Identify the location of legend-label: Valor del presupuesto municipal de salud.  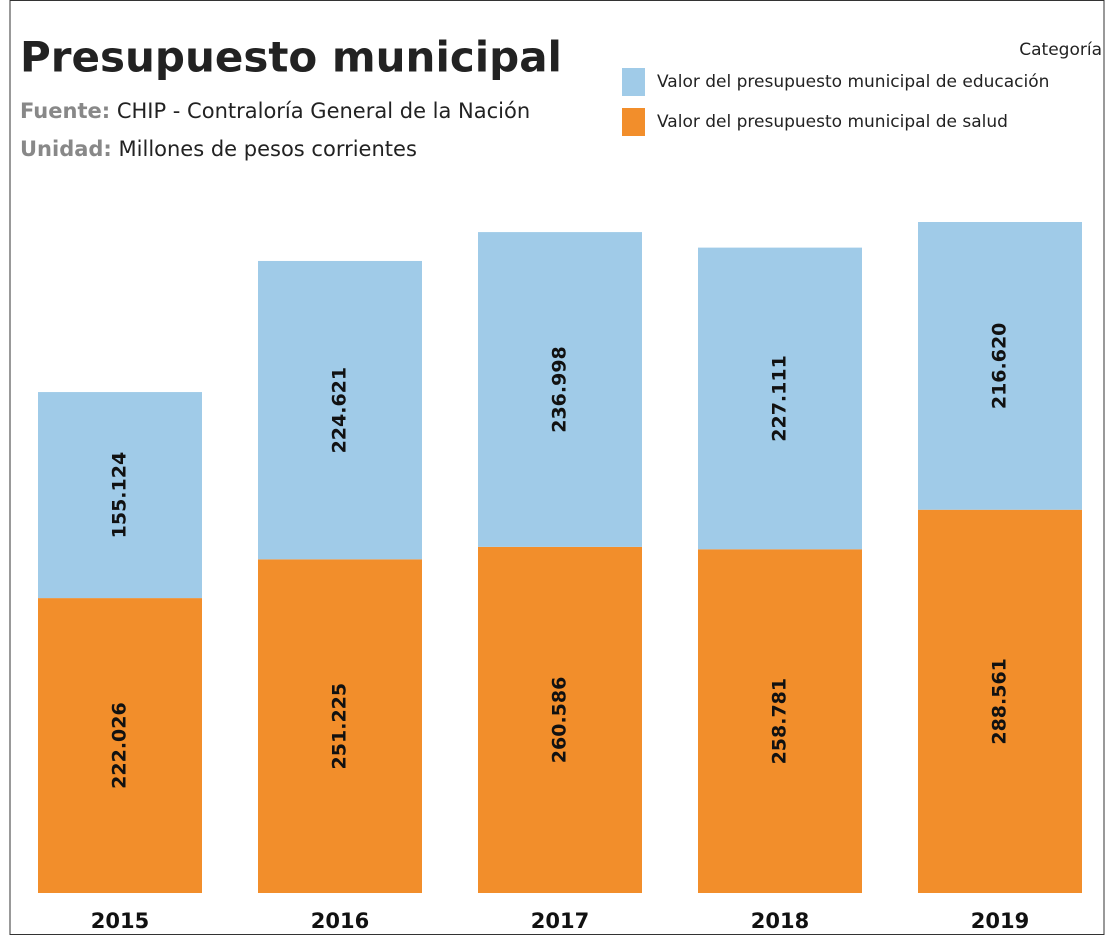
(832, 122).